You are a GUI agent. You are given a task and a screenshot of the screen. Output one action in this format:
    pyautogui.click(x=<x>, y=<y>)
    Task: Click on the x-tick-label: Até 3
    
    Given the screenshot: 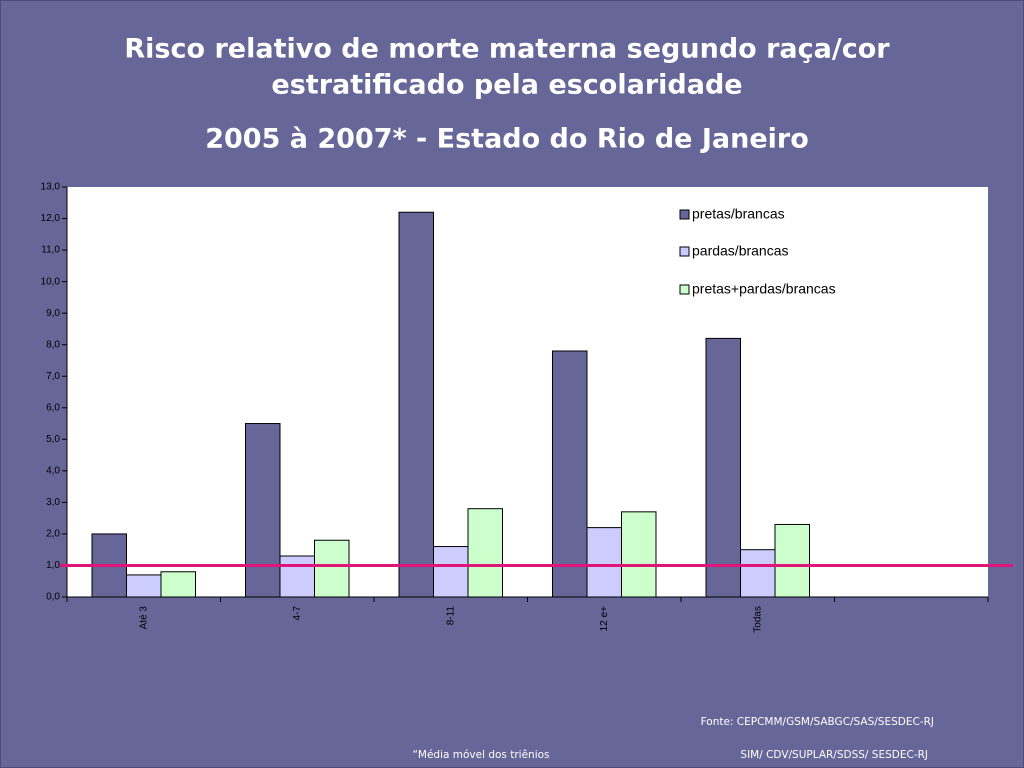 What is the action you would take?
    pyautogui.click(x=143, y=618)
    